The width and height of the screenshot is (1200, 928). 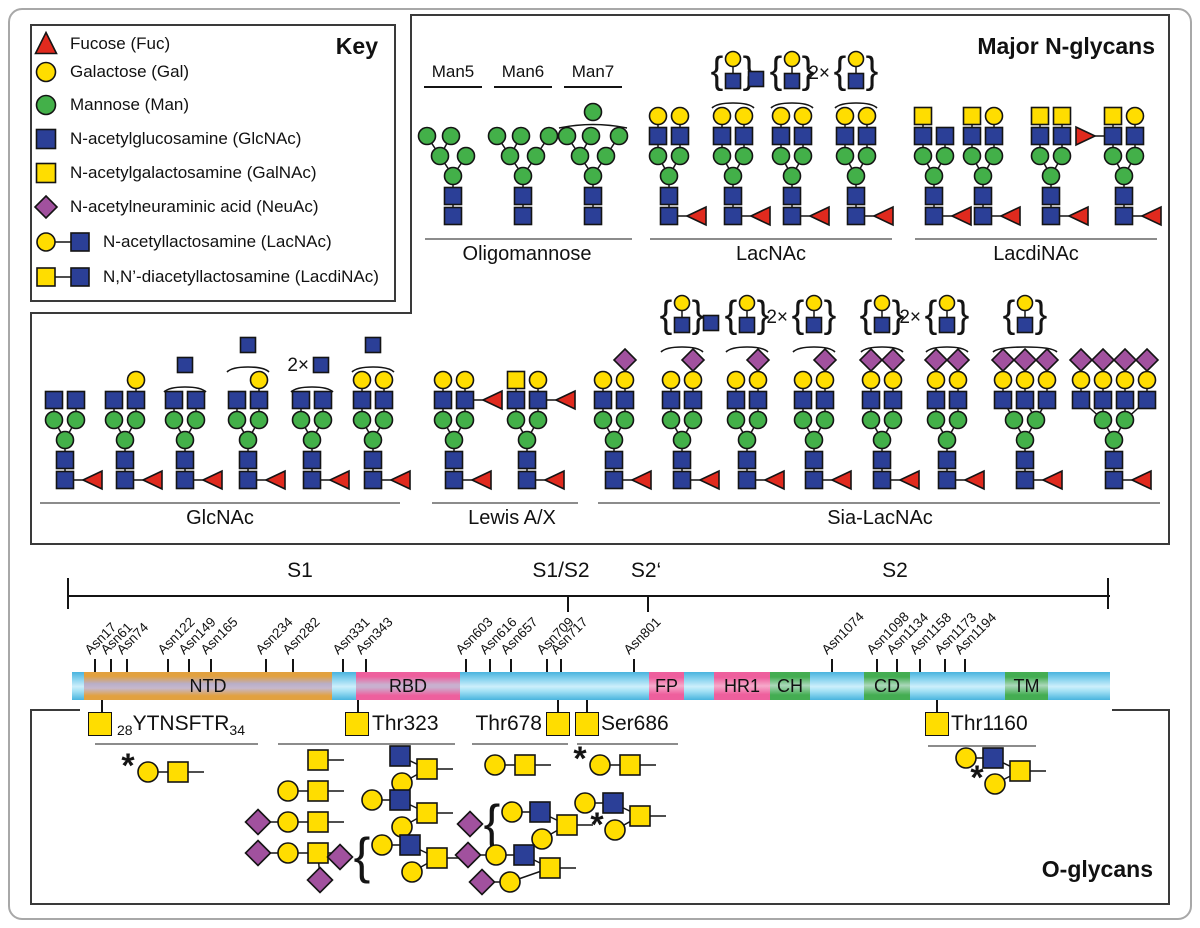 I want to click on domain-label: CD, so click(x=887, y=685).